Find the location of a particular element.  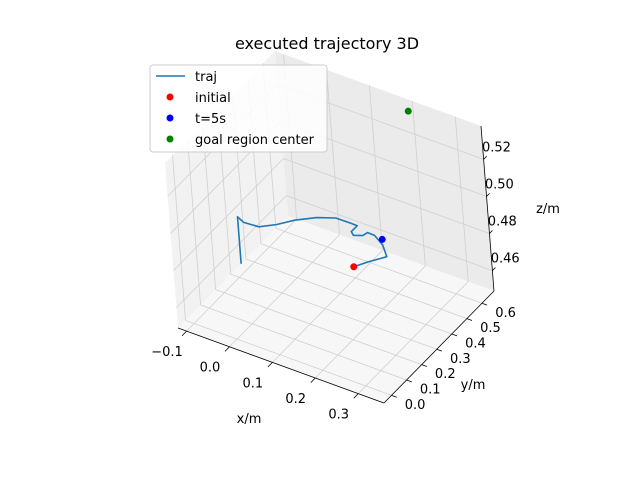

z-axis-line is located at coordinates (487, 208).